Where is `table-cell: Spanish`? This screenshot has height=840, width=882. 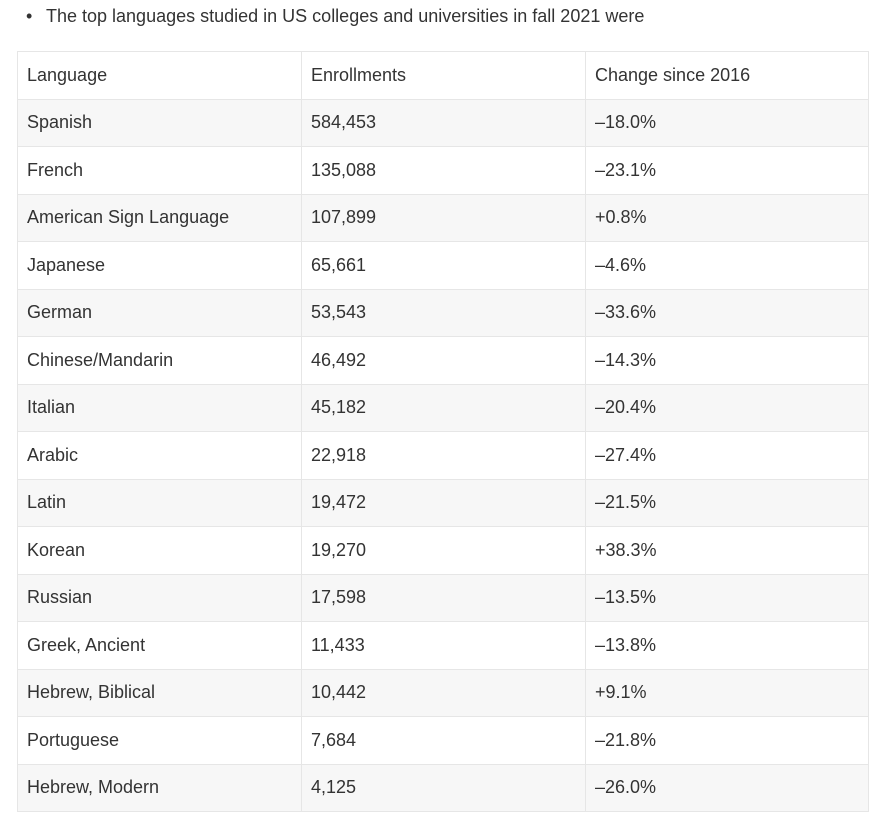 table-cell: Spanish is located at coordinates (159, 122).